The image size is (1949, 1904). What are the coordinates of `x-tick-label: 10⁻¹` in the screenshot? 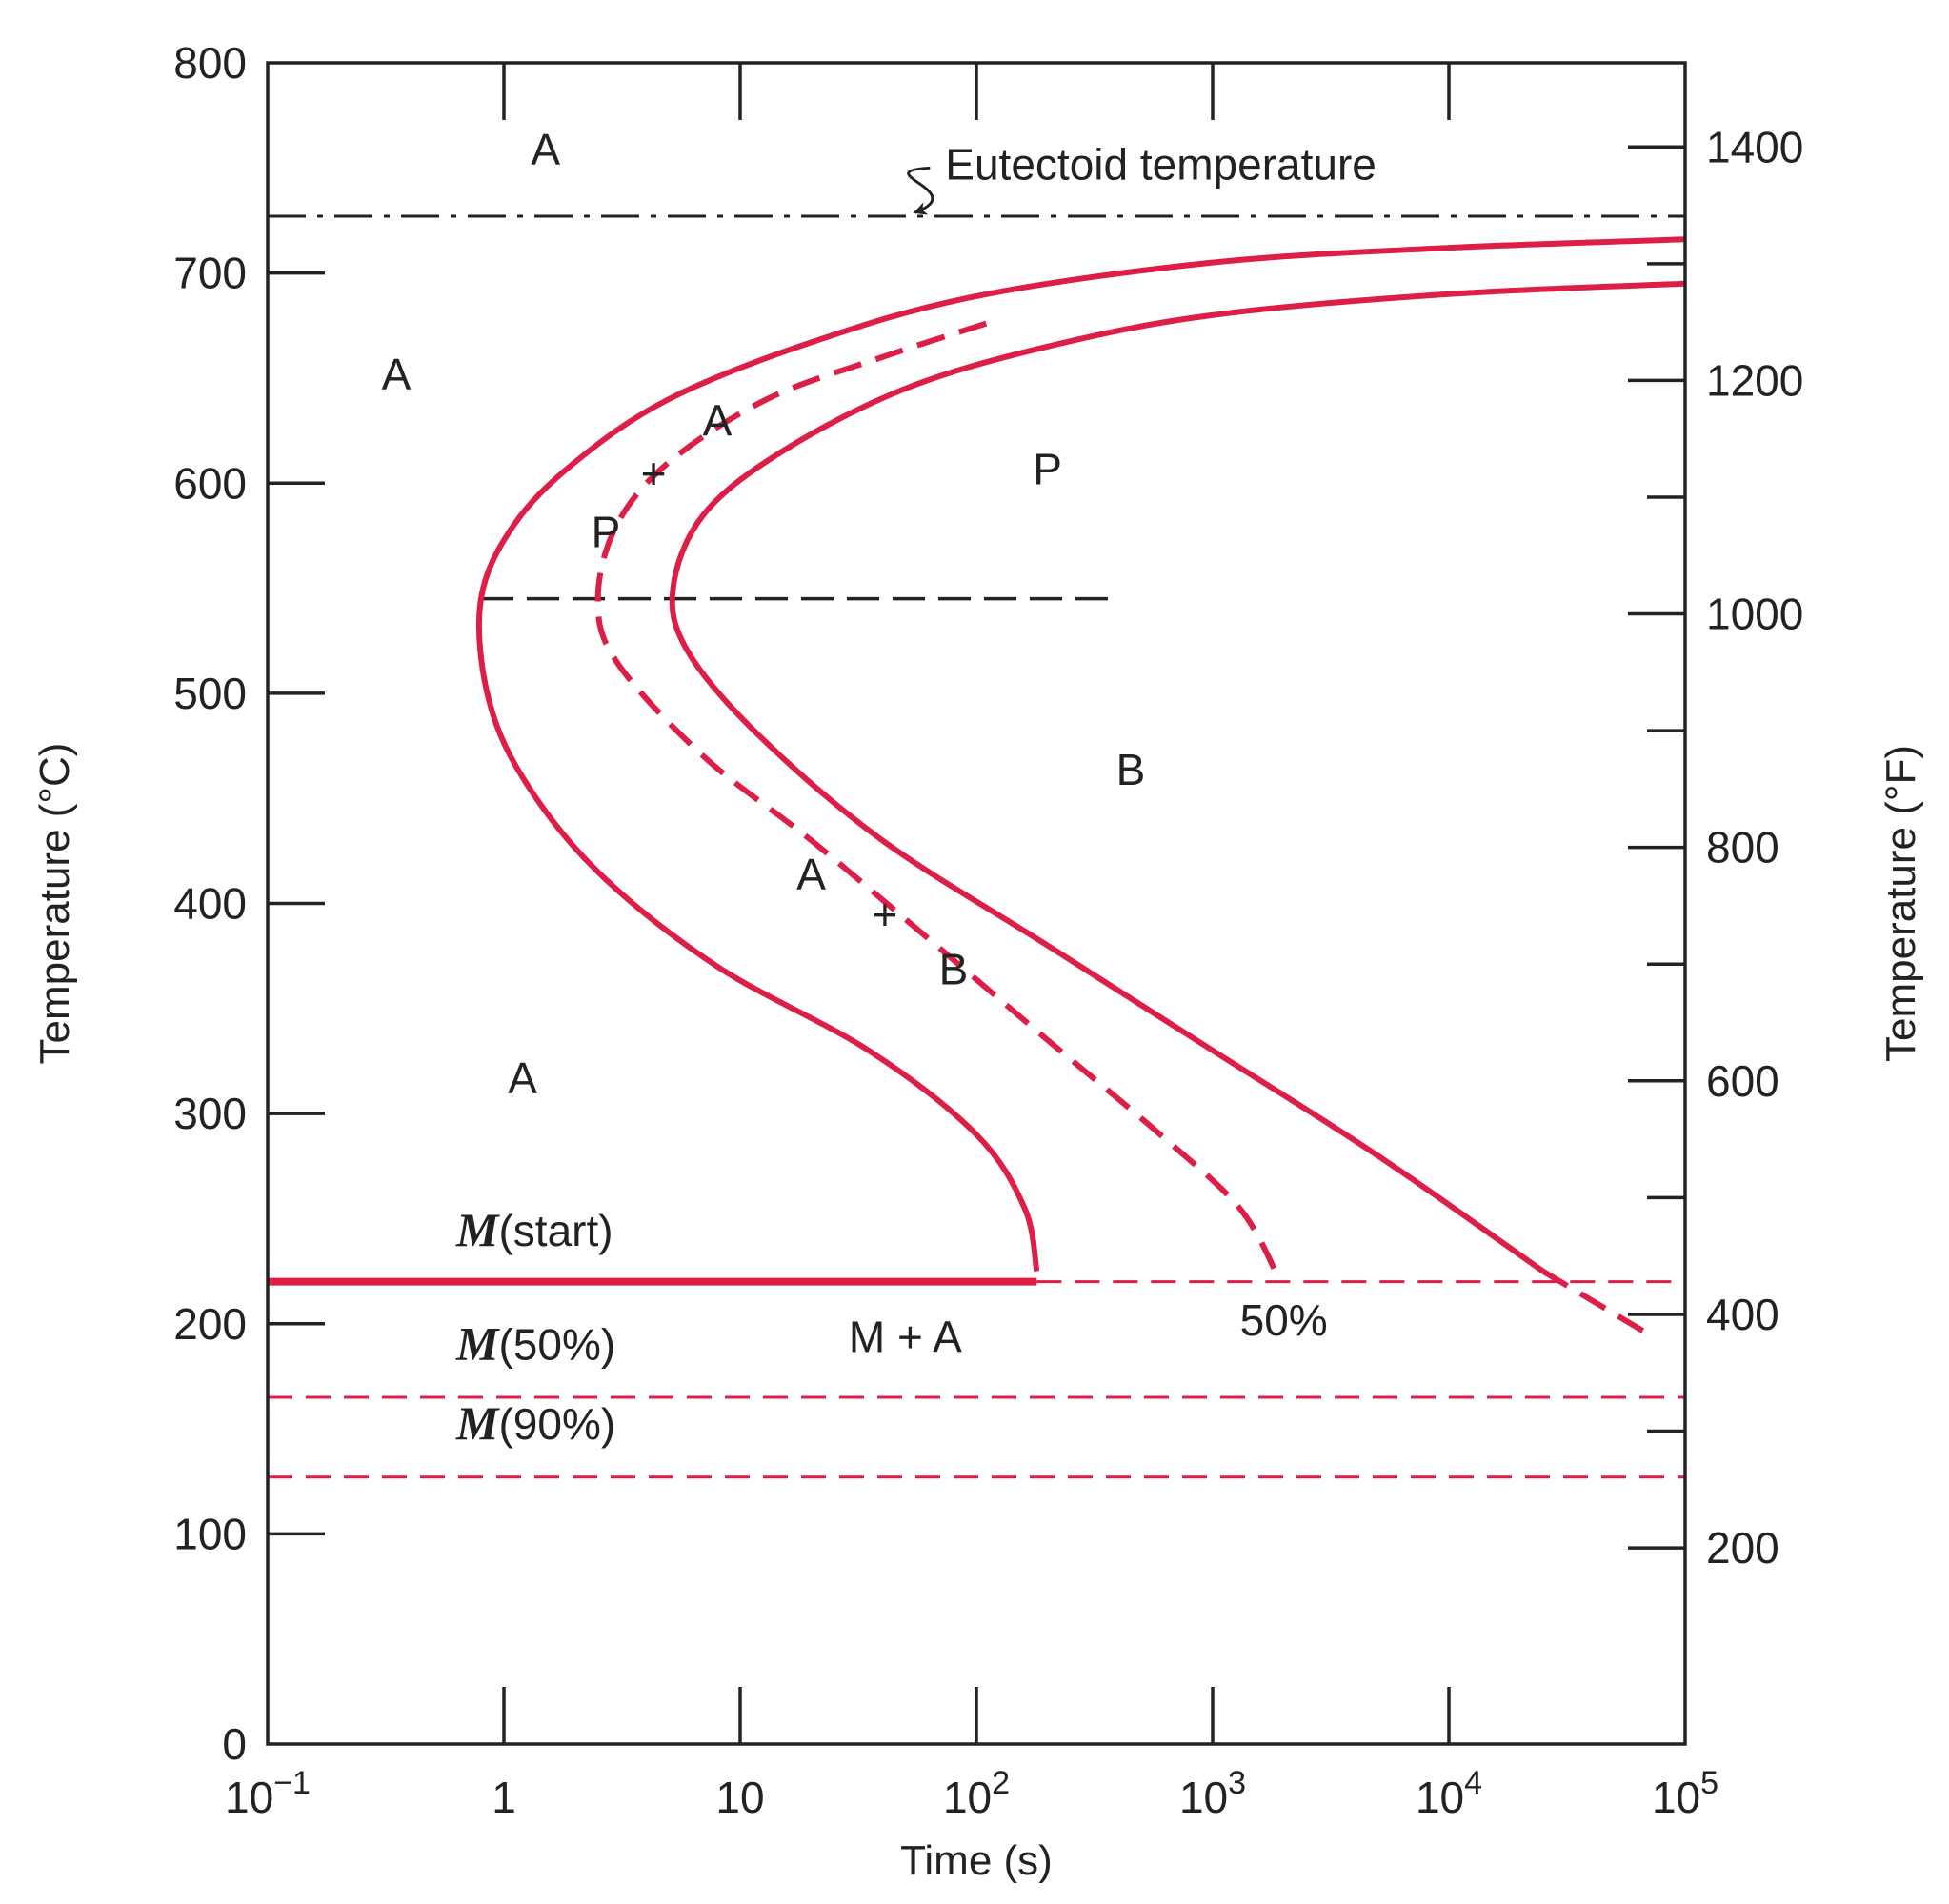 It's located at (268, 1793).